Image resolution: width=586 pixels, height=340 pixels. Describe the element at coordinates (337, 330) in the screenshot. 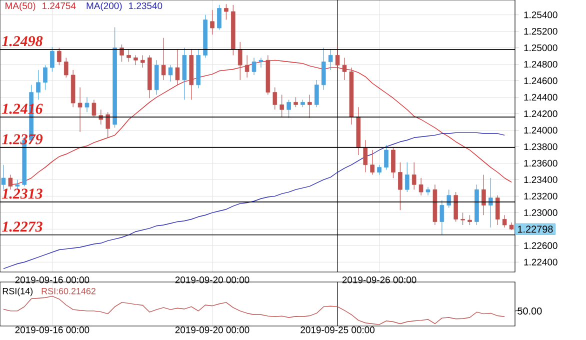

I see `x-tick-label: 2019-09-25 00:00` at that location.